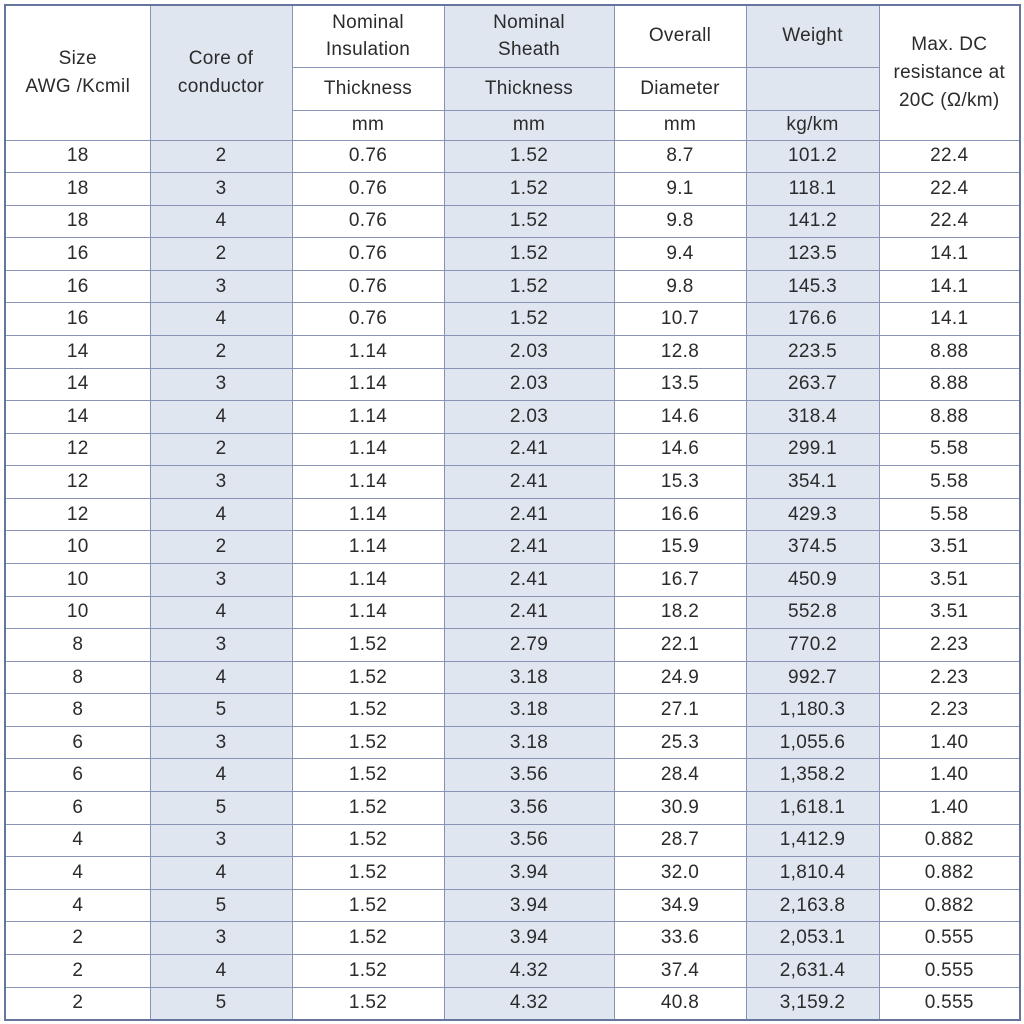  I want to click on cell-overall-diameter: 14.6, so click(680, 417).